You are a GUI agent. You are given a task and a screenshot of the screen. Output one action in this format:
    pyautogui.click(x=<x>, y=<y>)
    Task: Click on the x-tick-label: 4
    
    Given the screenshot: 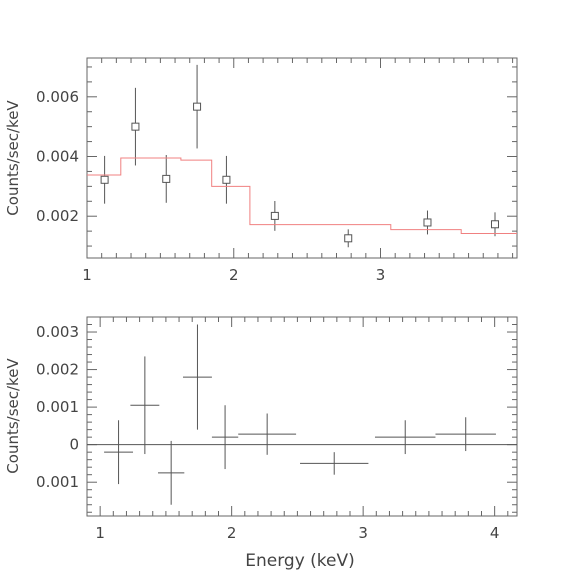 What is the action you would take?
    pyautogui.click(x=495, y=533)
    